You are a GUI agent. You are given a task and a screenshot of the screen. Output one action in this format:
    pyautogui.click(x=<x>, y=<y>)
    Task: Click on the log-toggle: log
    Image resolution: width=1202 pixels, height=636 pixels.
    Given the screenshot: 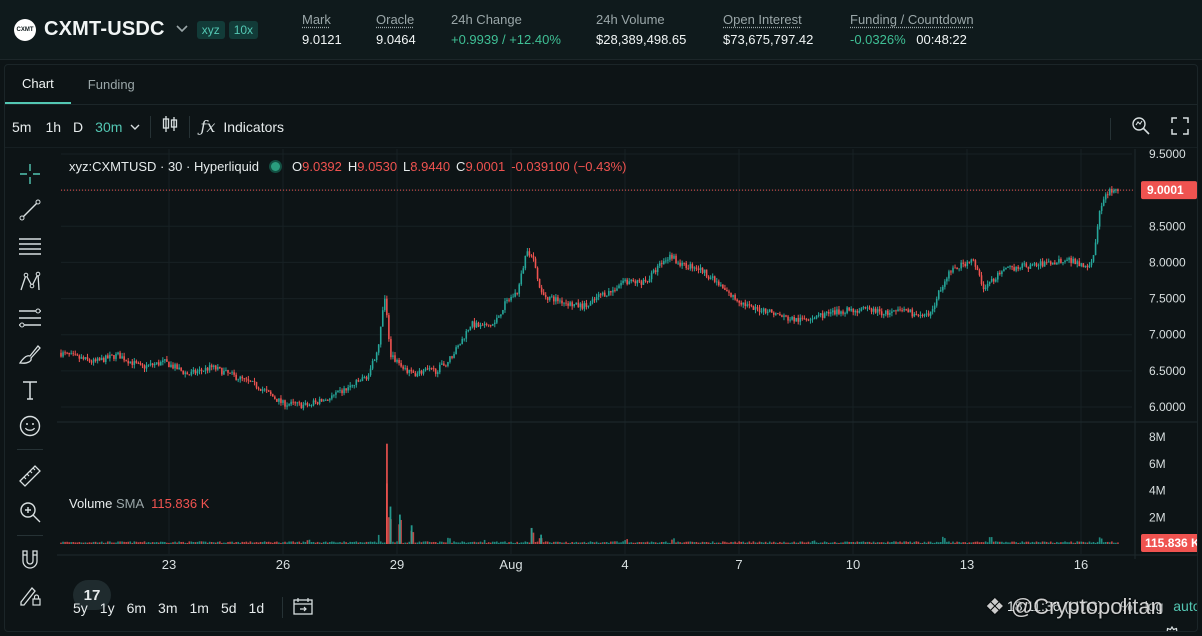 What is the action you would take?
    pyautogui.click(x=1154, y=606)
    